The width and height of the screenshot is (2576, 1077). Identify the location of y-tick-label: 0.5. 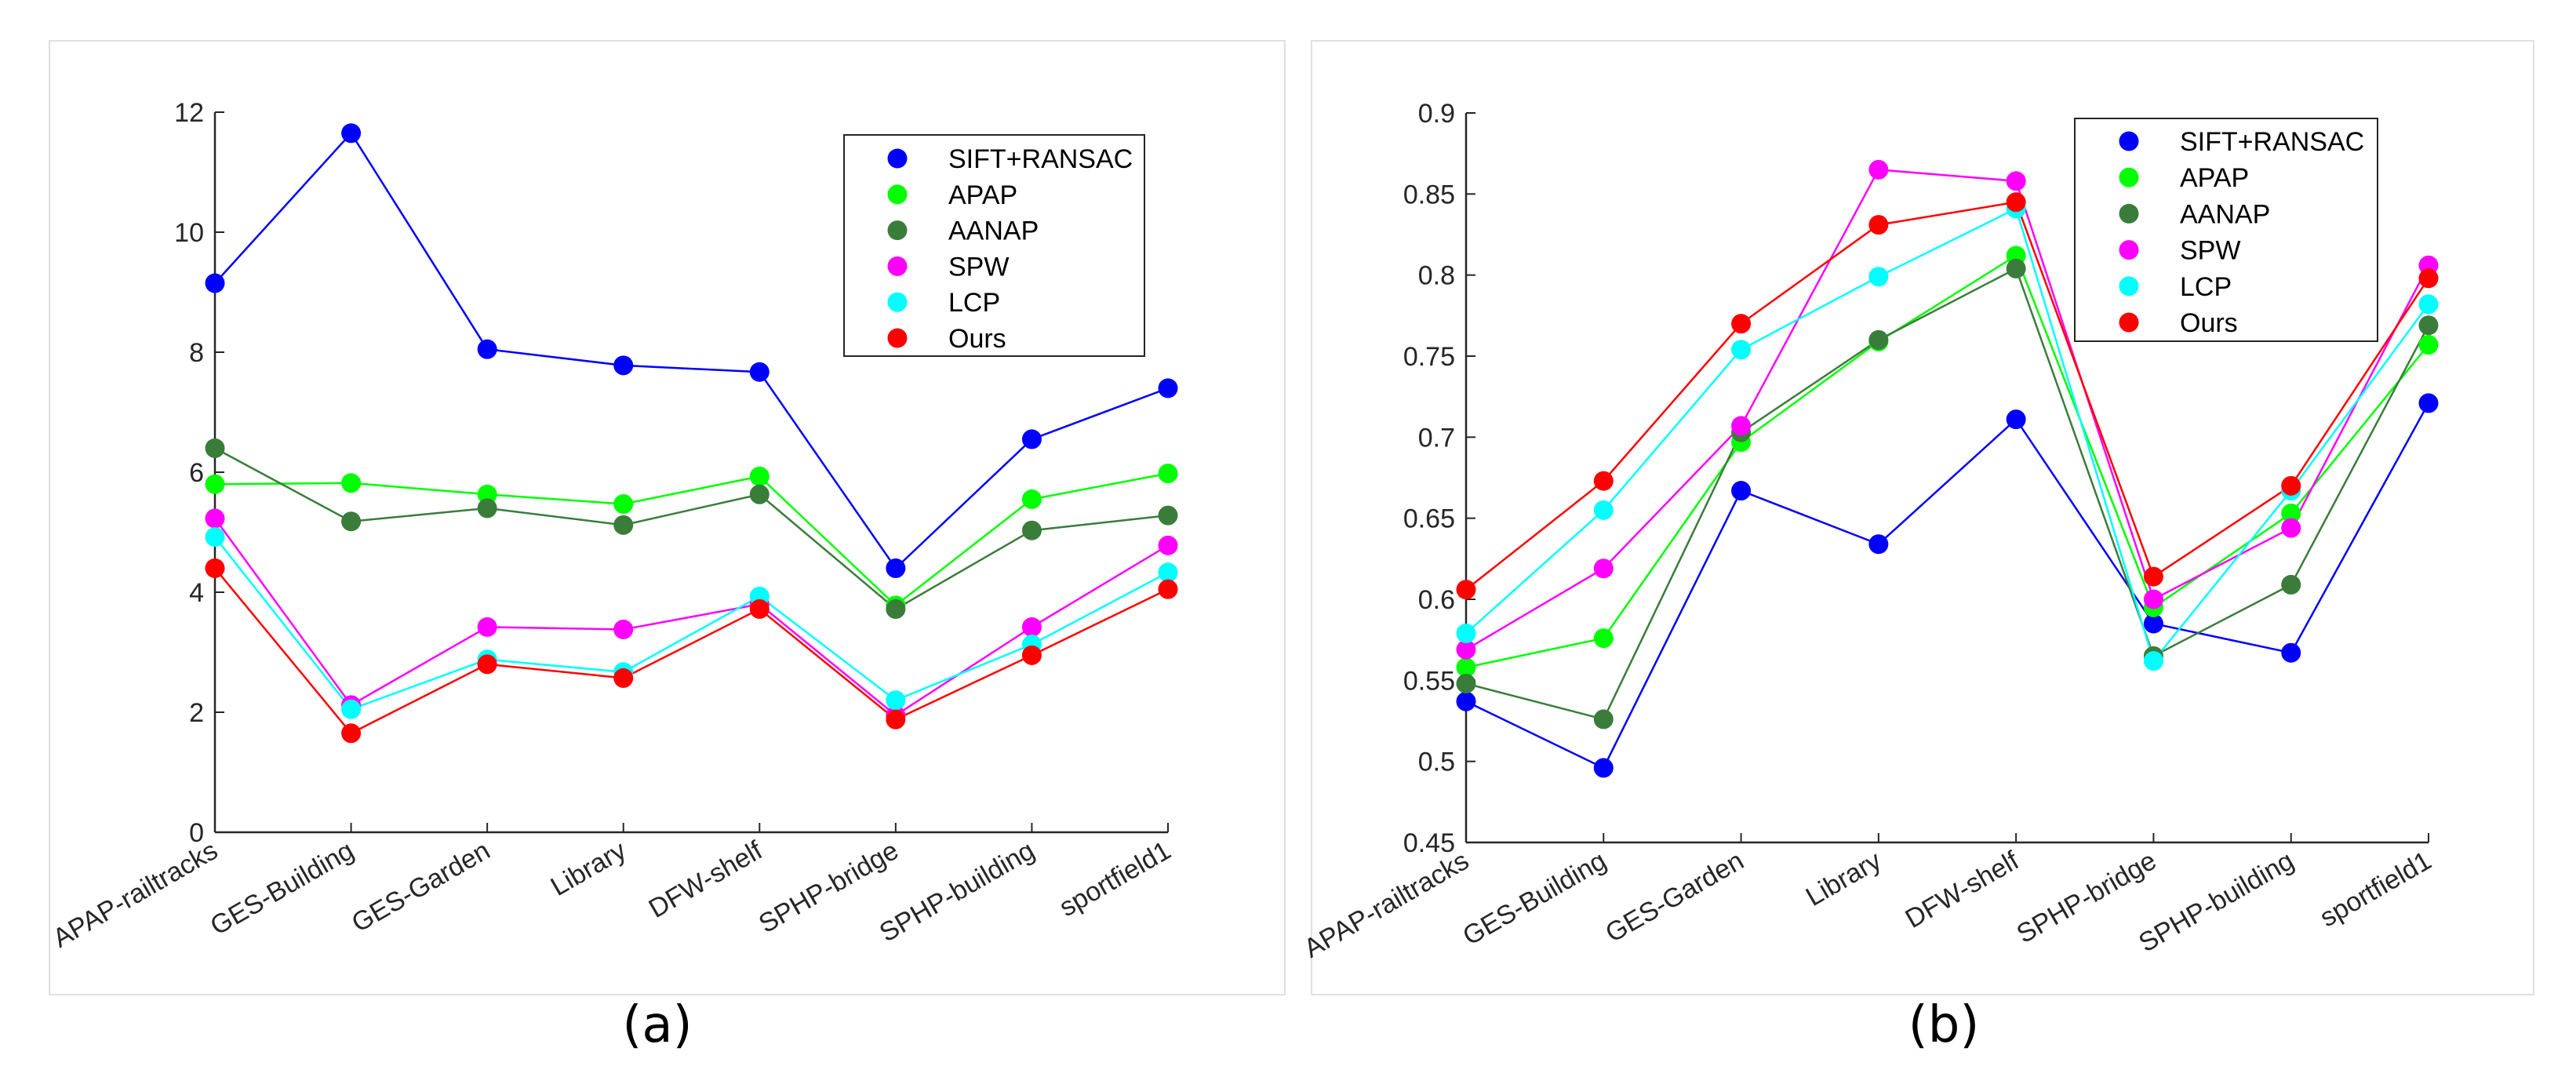
(1436, 762).